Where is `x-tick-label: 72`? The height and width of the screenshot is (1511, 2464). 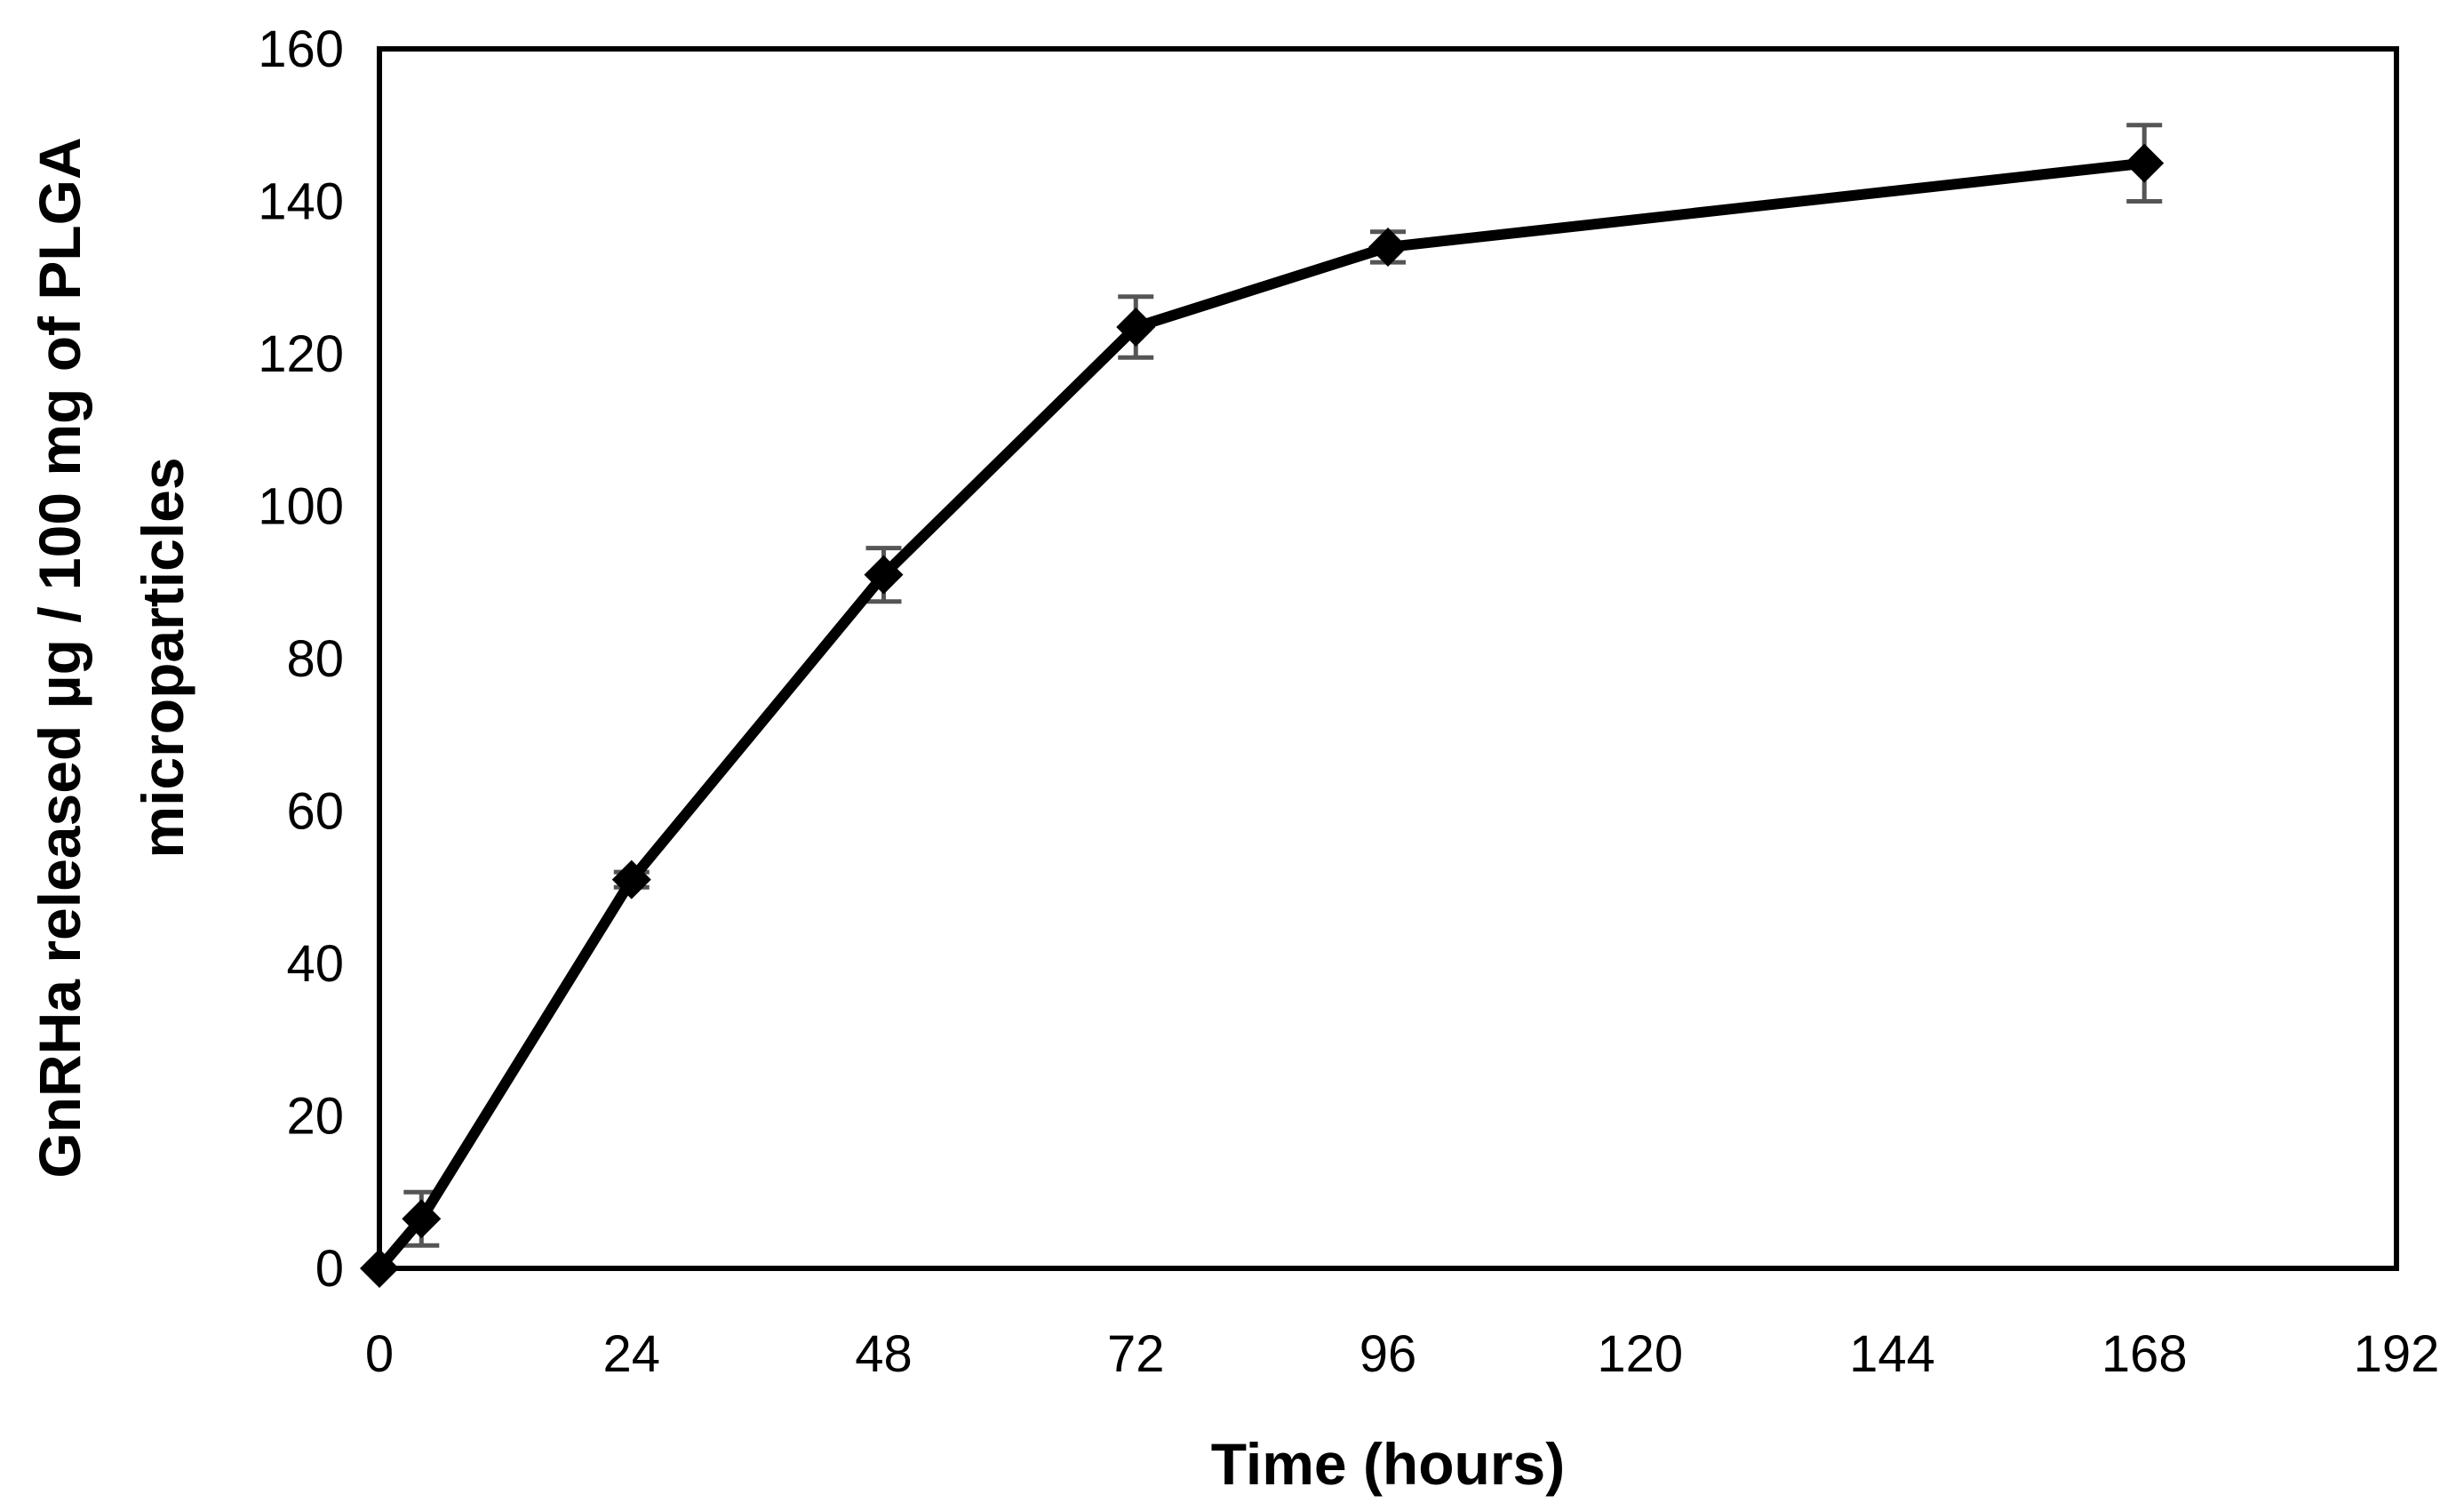
x-tick-label: 72 is located at coordinates (1136, 1354).